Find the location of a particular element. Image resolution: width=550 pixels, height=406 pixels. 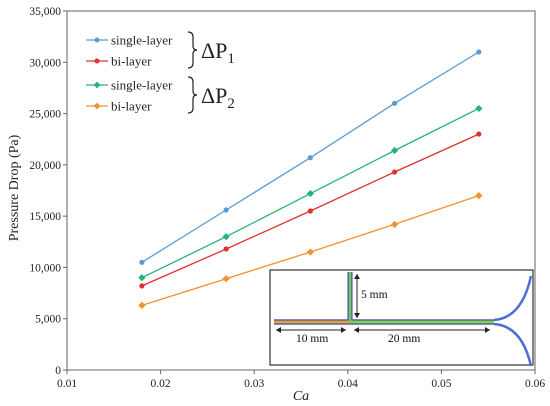

legend-group-label: ΔP1 is located at coordinates (218, 52).